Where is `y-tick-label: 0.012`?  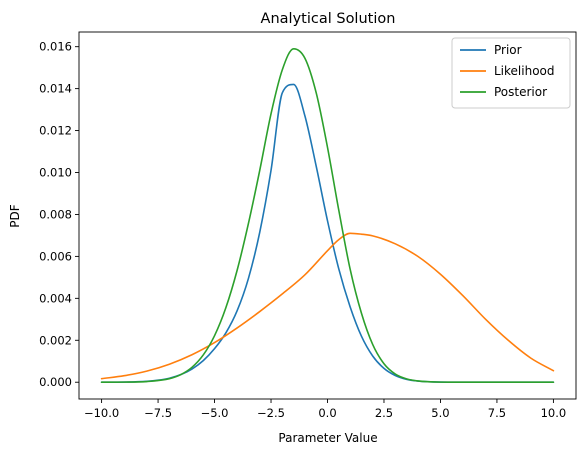 y-tick-label: 0.012 is located at coordinates (55, 131).